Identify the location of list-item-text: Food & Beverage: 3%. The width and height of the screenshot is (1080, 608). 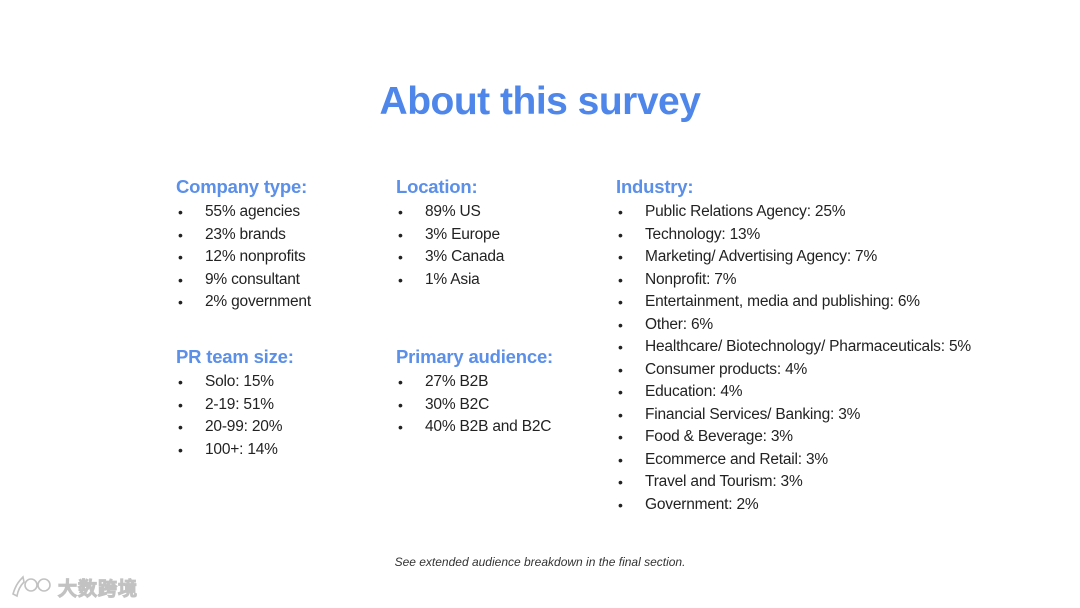
(719, 436).